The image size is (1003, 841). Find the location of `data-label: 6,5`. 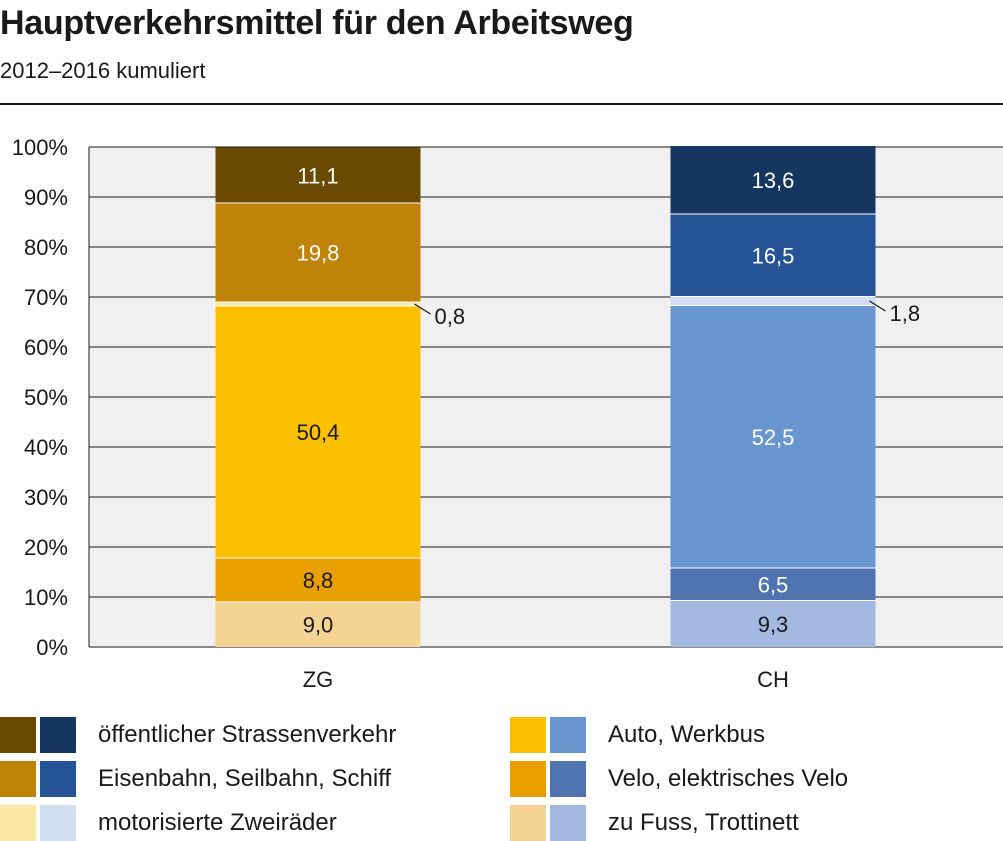

data-label: 6,5 is located at coordinates (773, 584).